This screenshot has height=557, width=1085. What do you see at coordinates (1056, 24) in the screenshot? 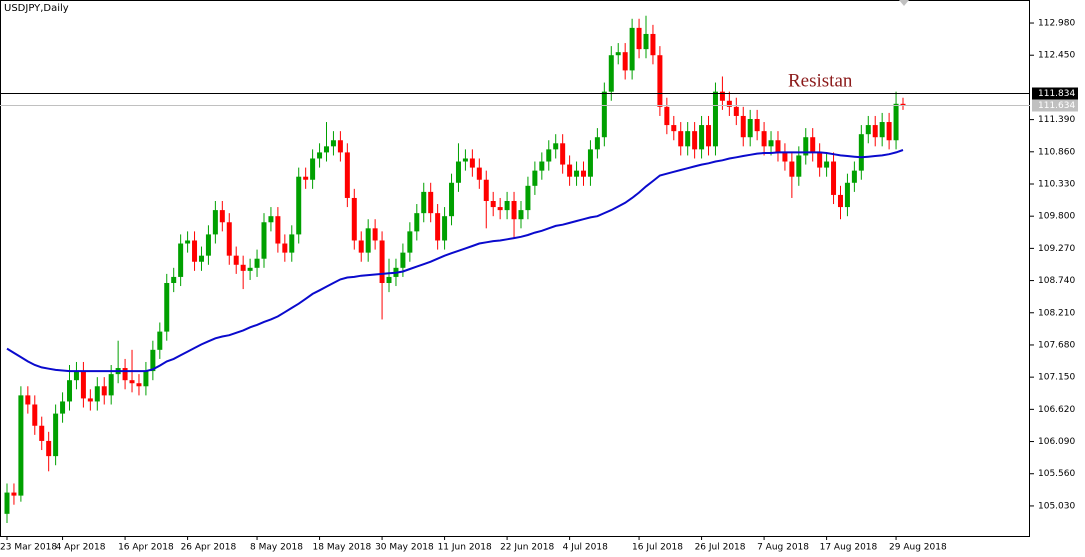
I see `y-tick-label: 112.980` at bounding box center [1056, 24].